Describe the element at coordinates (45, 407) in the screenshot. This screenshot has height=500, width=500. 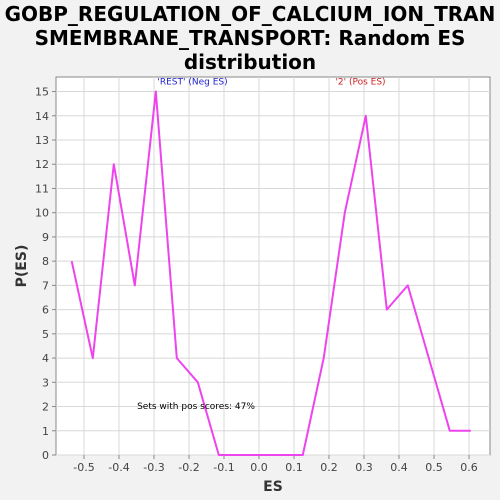
I see `y-tick-label: 2` at that location.